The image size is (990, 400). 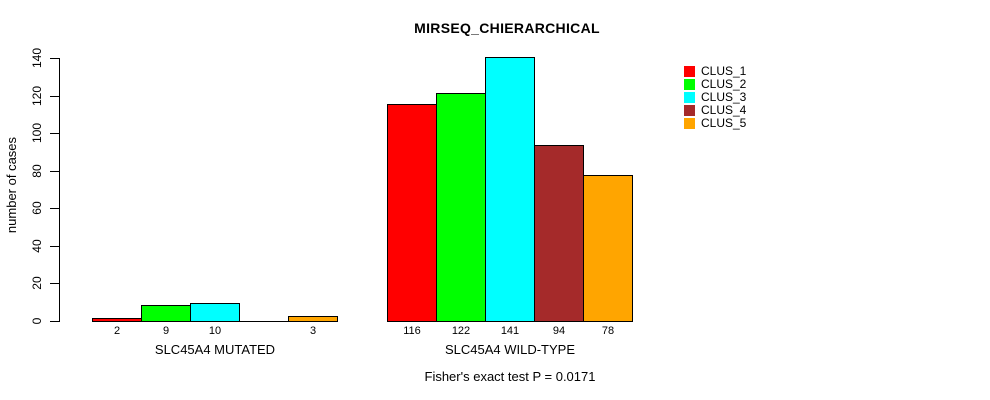 What do you see at coordinates (313, 319) in the screenshot?
I see `bar-clus_5-group0` at bounding box center [313, 319].